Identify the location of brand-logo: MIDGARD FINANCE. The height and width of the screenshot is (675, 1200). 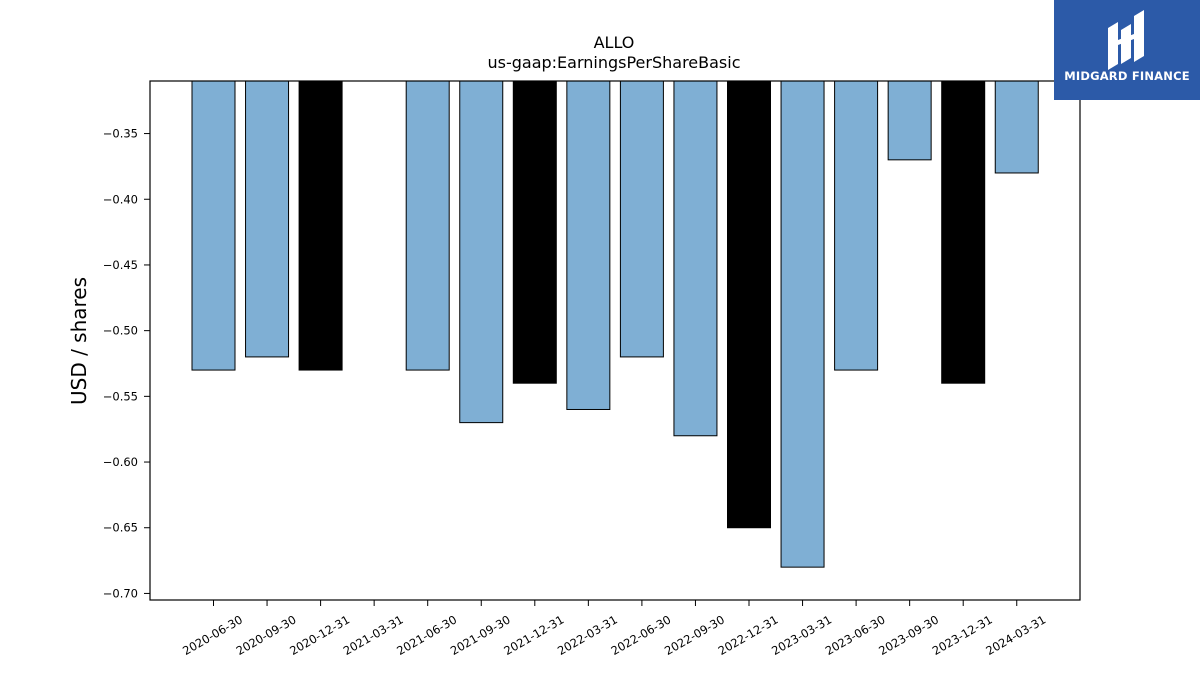
(1127, 50).